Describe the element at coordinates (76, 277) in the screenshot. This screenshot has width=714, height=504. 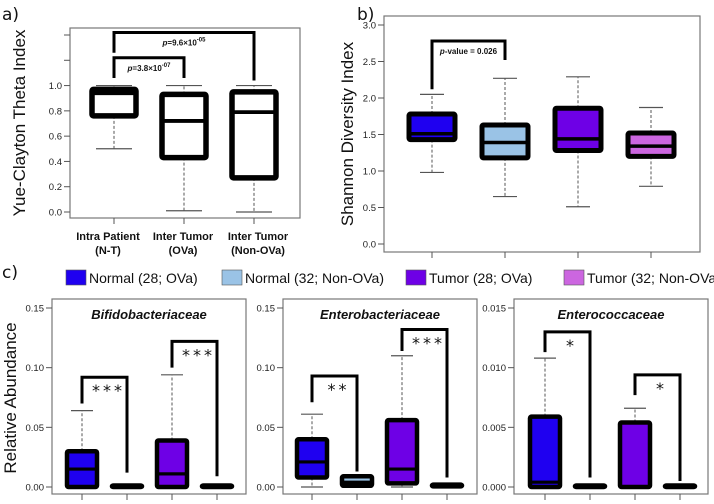
I see `legend-swatch-normal-ova` at that location.